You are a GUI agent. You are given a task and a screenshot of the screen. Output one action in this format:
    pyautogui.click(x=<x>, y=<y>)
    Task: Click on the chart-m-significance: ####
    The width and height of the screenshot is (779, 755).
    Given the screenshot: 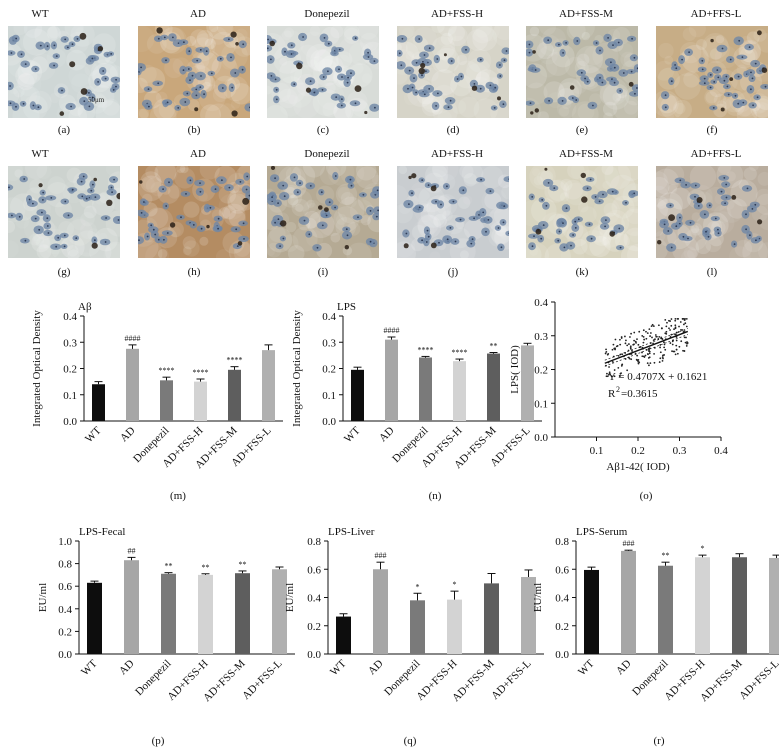 What is the action you would take?
    pyautogui.click(x=133, y=338)
    